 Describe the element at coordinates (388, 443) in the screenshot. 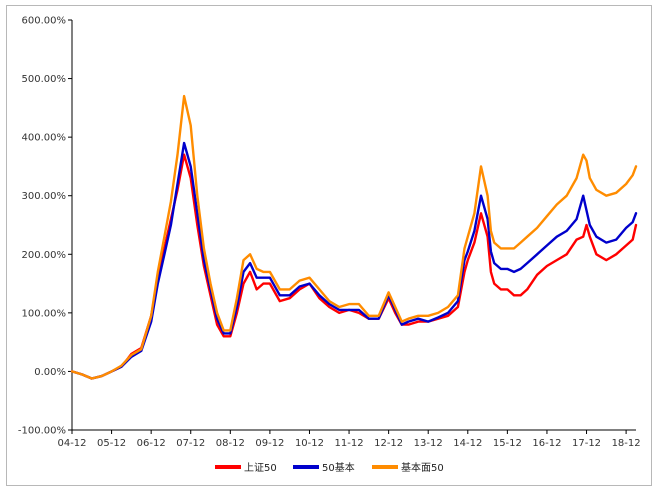

I see `x-tick-label: 12-12` at that location.